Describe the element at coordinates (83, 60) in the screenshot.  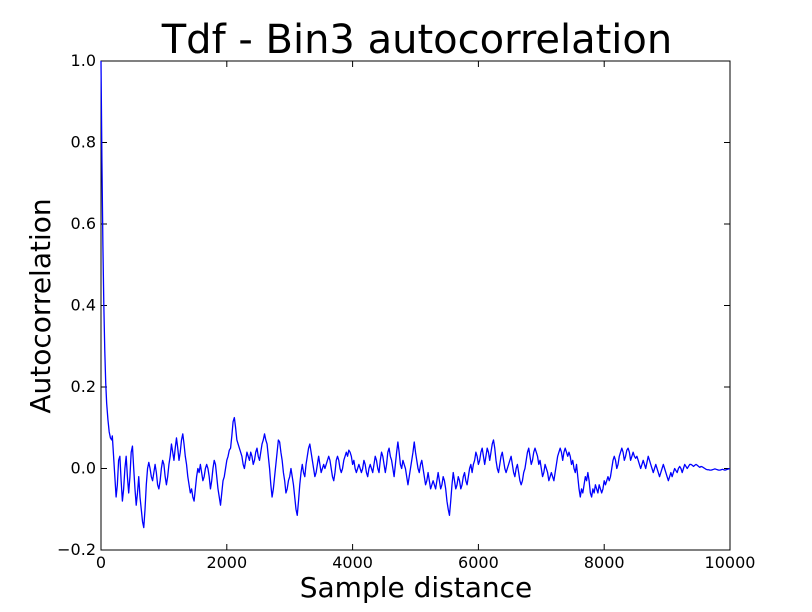
I see `y-tick-label: 1.0` at that location.